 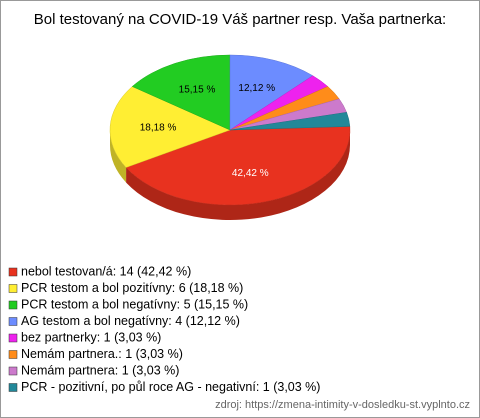 What do you see at coordinates (100, 370) in the screenshot?
I see `legend-label: Nemám partnera: 1 (3,03 %)` at bounding box center [100, 370].